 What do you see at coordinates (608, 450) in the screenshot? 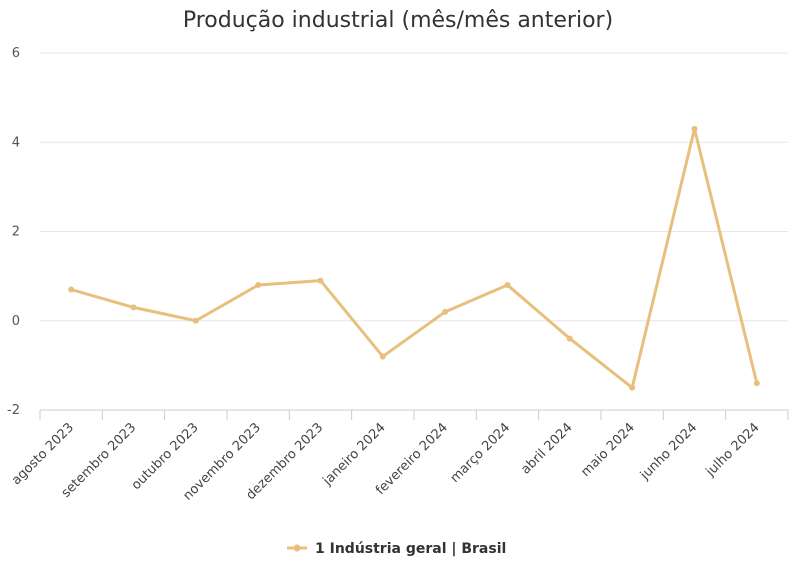
I see `x-tick-label: maio 2024` at bounding box center [608, 450].